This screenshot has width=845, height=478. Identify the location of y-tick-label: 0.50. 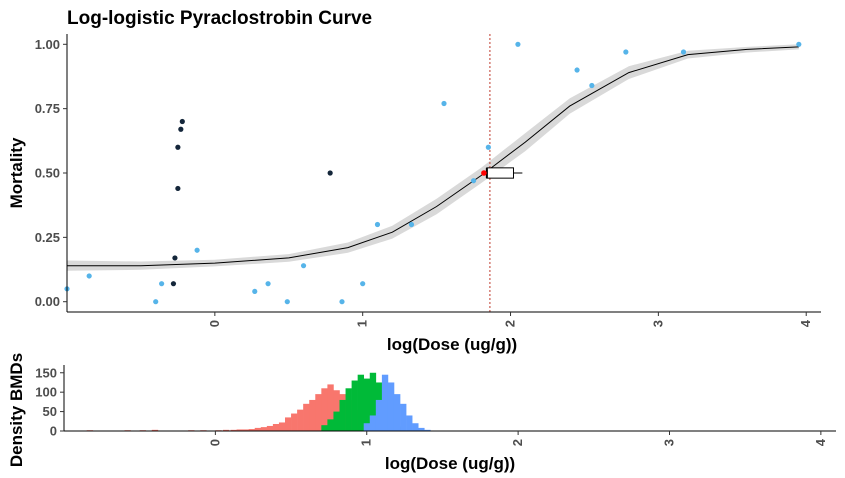
(47, 173).